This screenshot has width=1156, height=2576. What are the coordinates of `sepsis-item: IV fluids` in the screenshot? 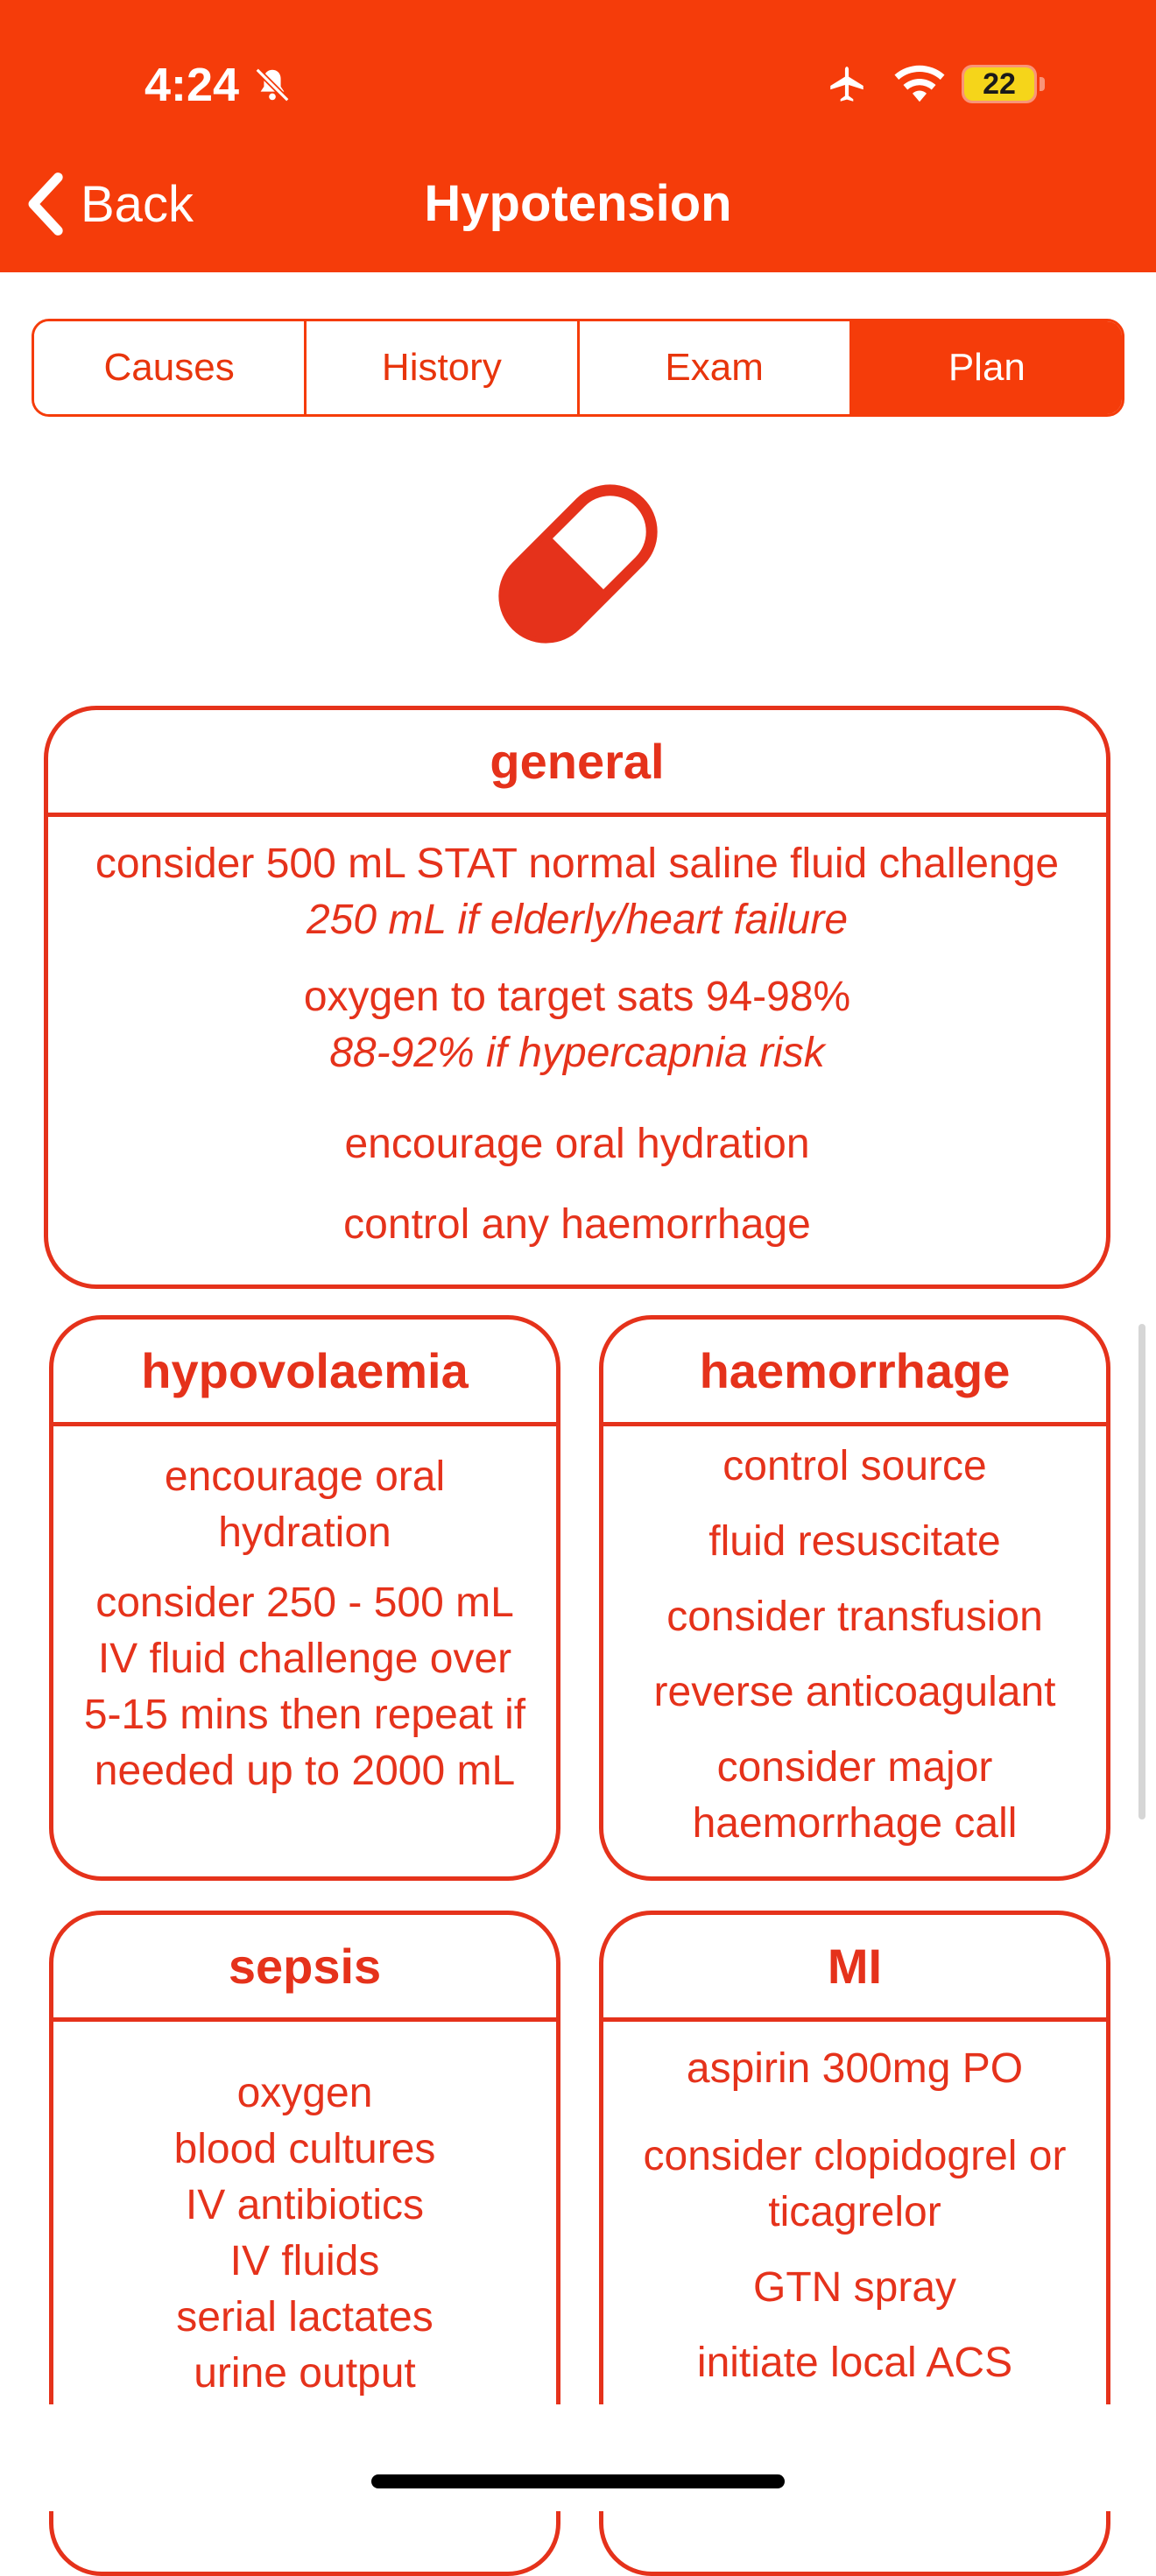 It's located at (304, 2261).